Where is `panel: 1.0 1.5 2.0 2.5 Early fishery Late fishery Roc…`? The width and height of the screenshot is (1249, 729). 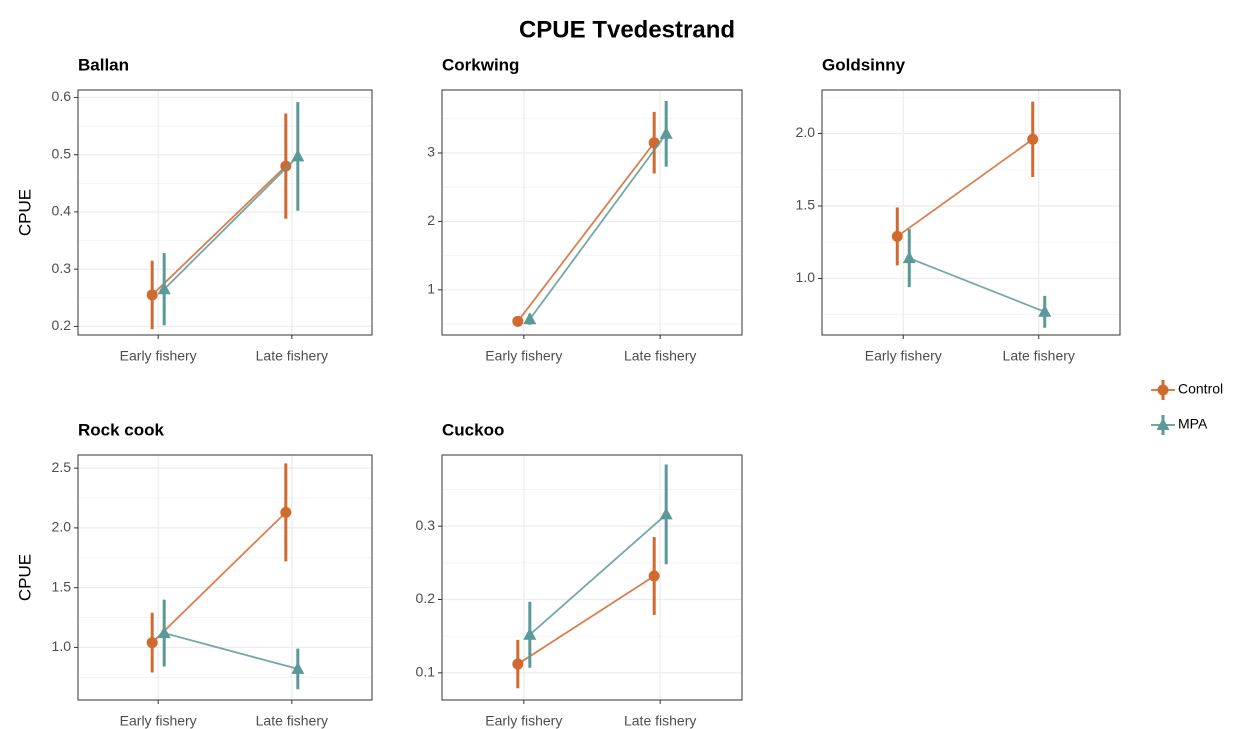 panel: 1.0 1.5 2.0 2.5 Early fishery Late fishery Roc… is located at coordinates (194, 574).